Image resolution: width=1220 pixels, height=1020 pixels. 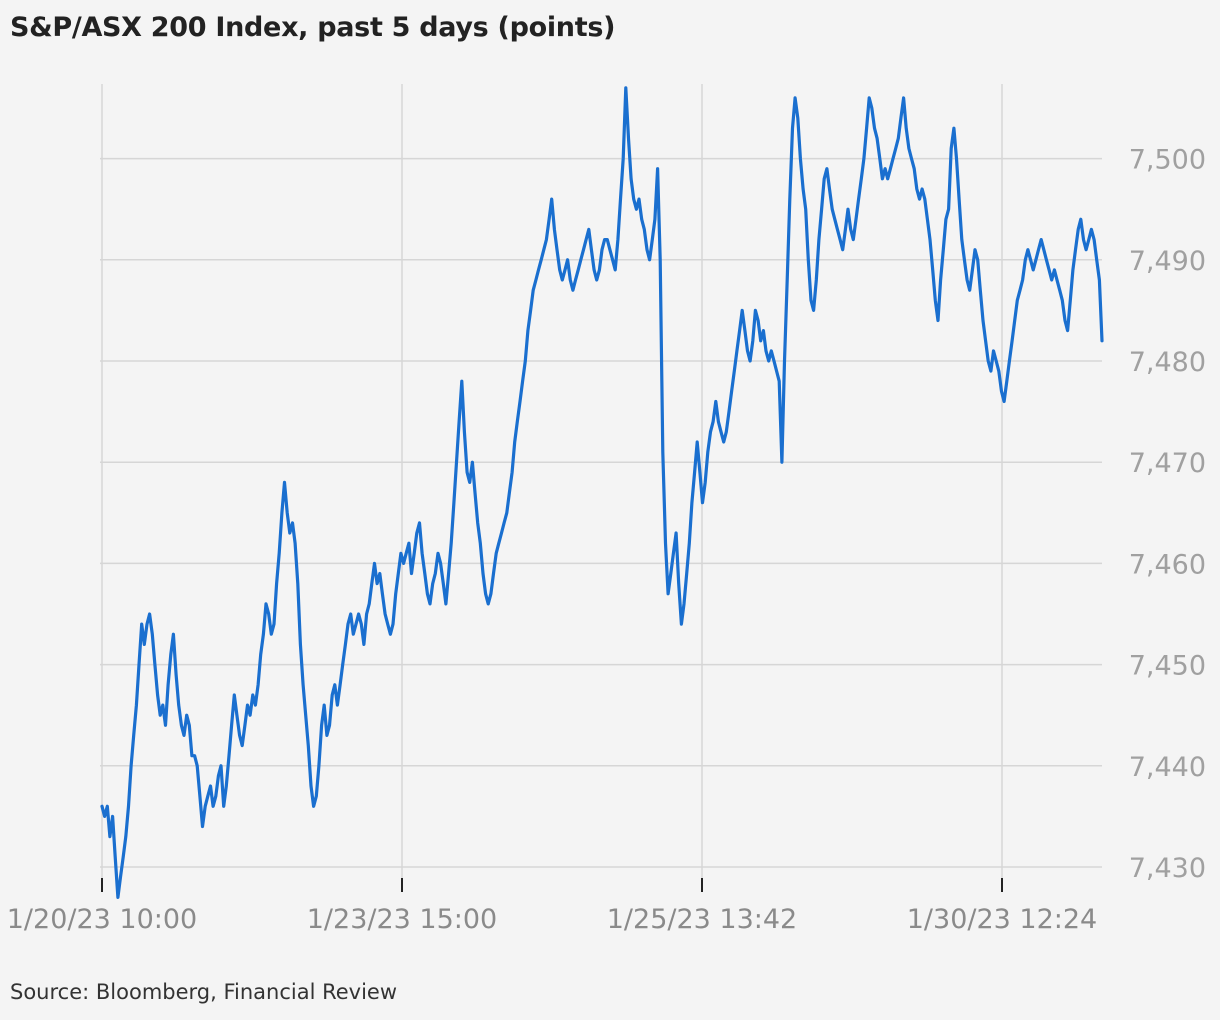 What do you see at coordinates (1167, 463) in the screenshot?
I see `y-tick-label: 7,470` at bounding box center [1167, 463].